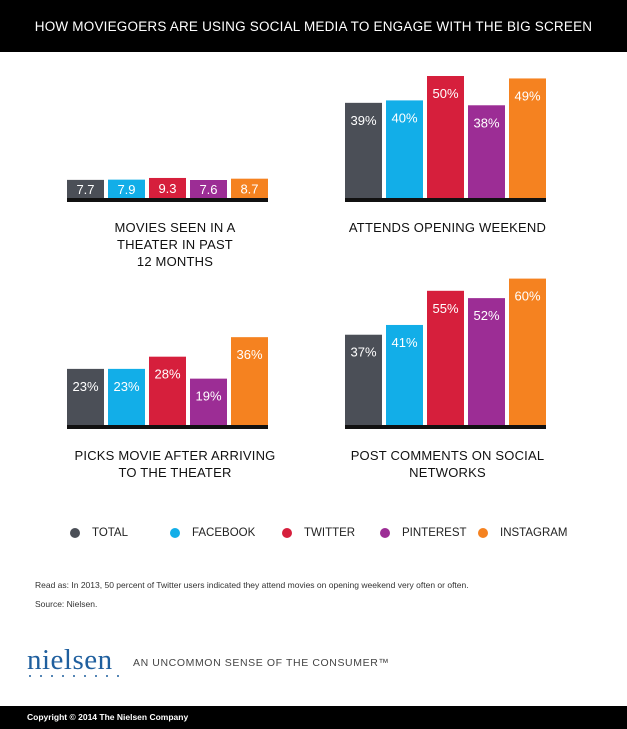 Image resolution: width=627 pixels, height=729 pixels. What do you see at coordinates (175, 472) in the screenshot?
I see `caption-line: TO THE THEATER` at bounding box center [175, 472].